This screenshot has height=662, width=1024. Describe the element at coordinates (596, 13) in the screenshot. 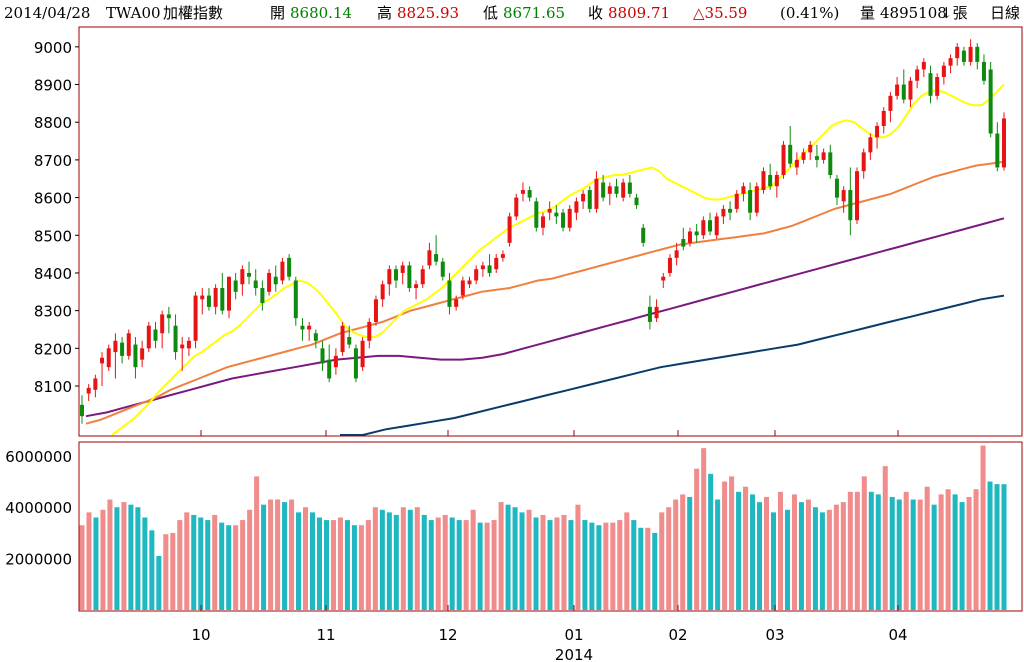

I see `close-label: 收` at that location.